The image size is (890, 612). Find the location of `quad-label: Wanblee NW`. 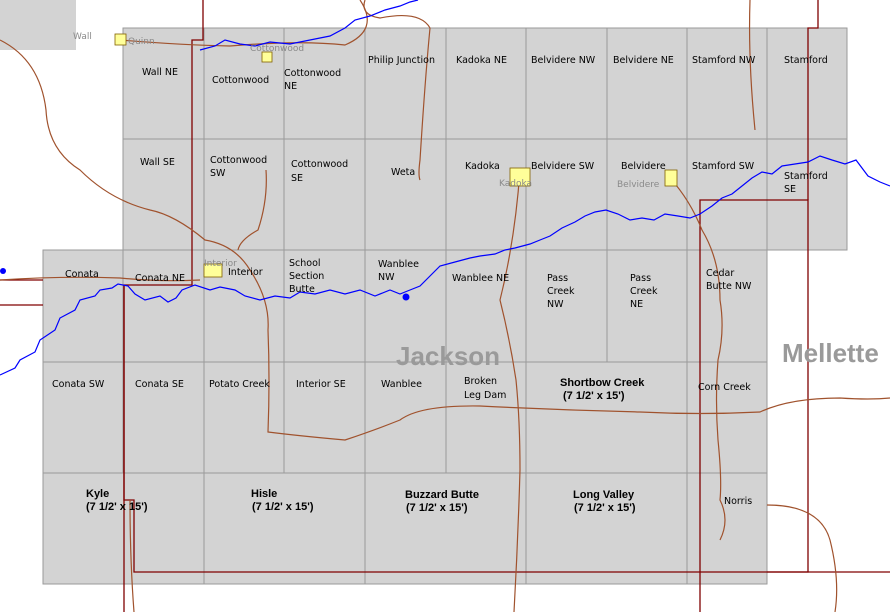

quad-label: Wanblee NW is located at coordinates (400, 271).